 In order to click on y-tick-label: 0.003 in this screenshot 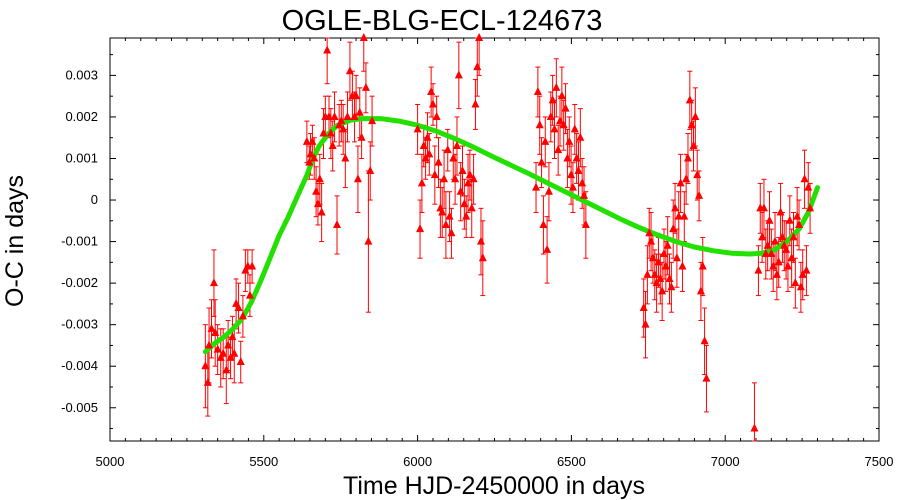, I will do `click(81, 74)`.